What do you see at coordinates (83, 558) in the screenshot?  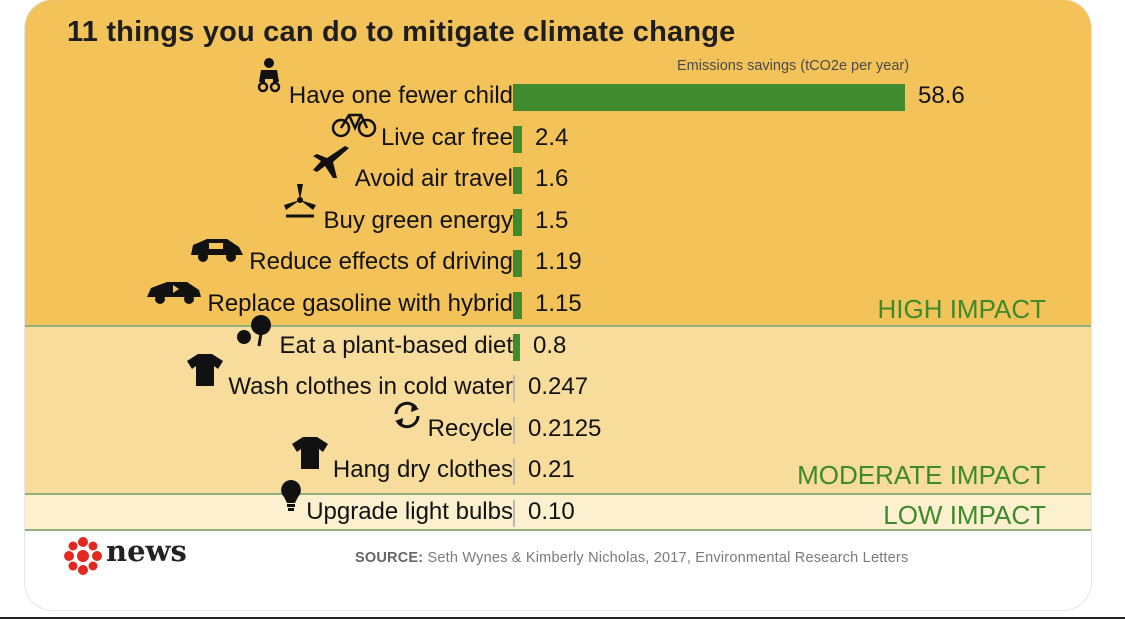 I see `cbc-gem-logo` at bounding box center [83, 558].